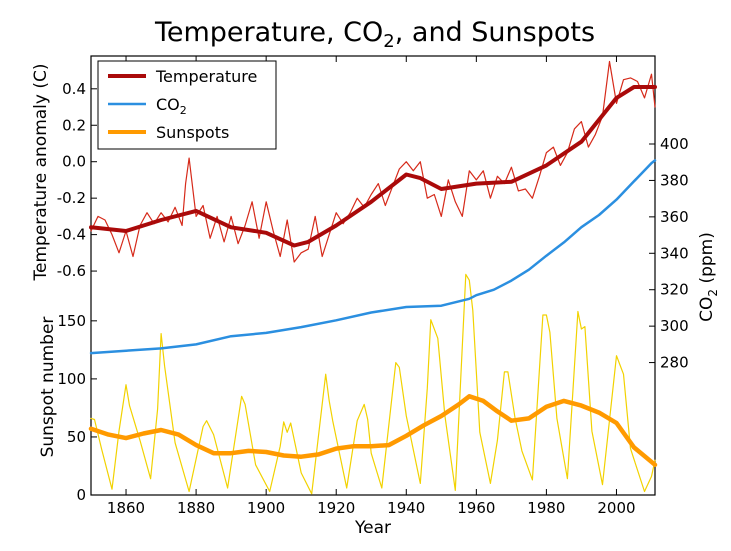  Describe the element at coordinates (74, 162) in the screenshot. I see `temperature-y-tick-label: 0.0` at that location.